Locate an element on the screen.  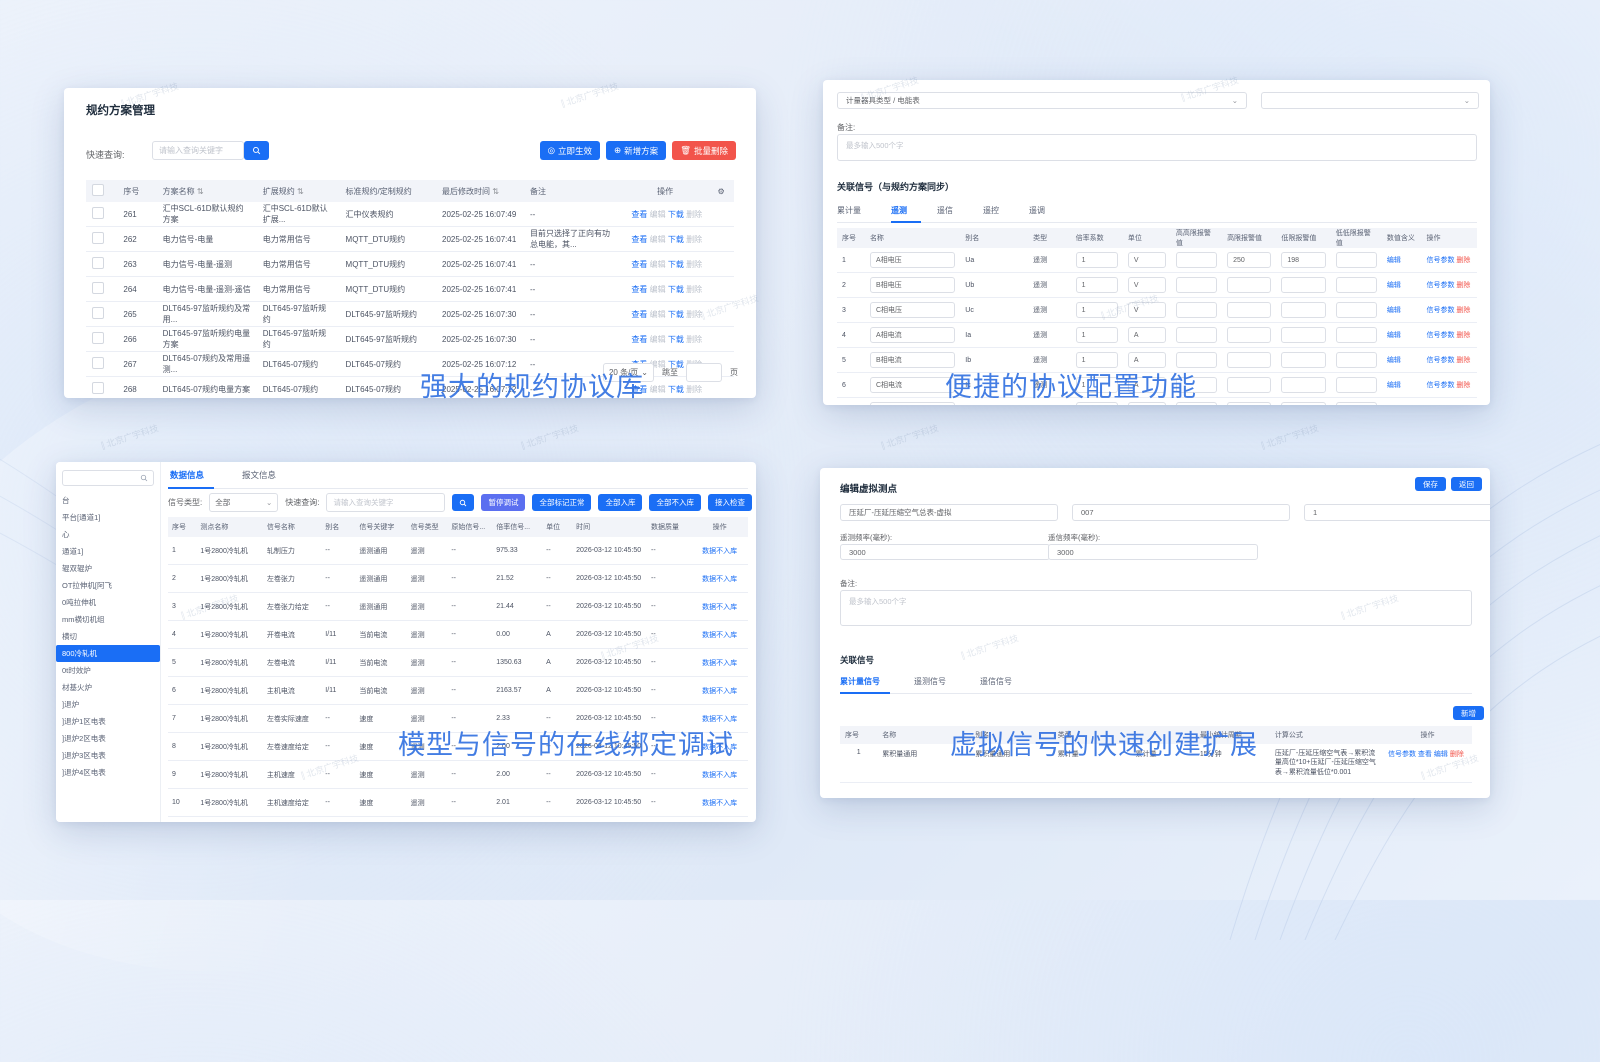
tree-node: 材基火炉 is located at coordinates (77, 687).